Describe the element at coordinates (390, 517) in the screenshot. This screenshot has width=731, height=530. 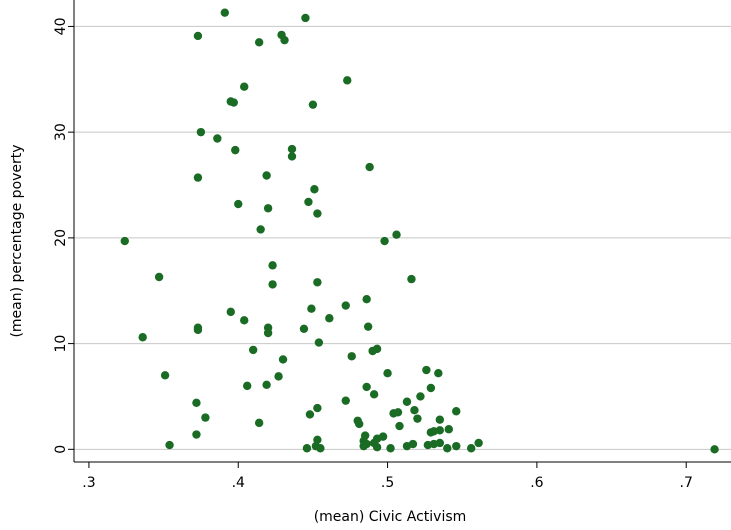
I see `x-axis-title: (mean) Civic Activism` at that location.